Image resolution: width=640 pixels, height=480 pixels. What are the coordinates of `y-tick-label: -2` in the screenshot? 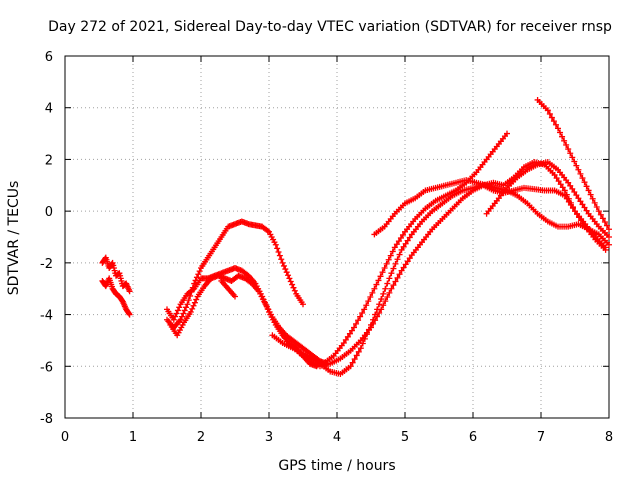 It's located at (46, 264).